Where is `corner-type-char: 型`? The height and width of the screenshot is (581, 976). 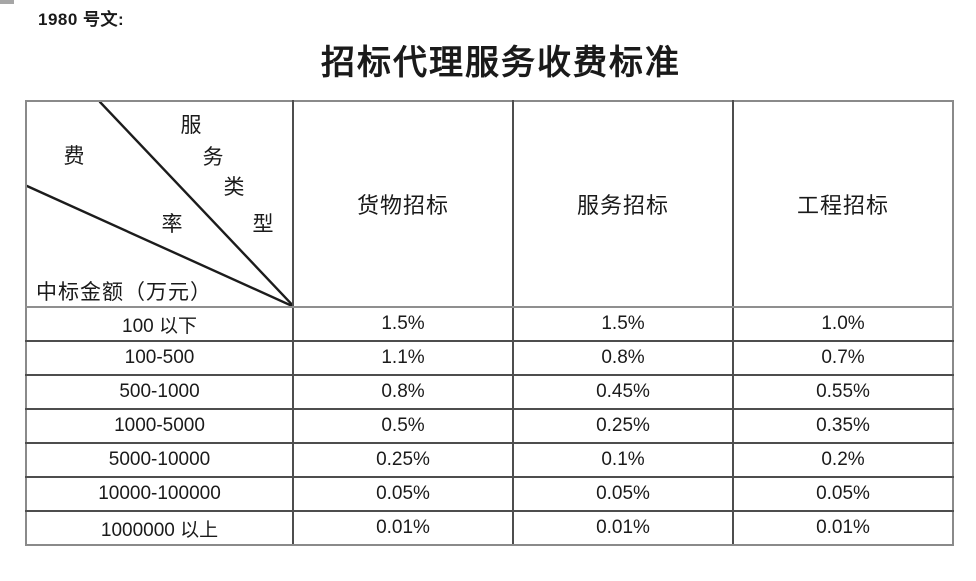 corner-type-char: 型 is located at coordinates (263, 224).